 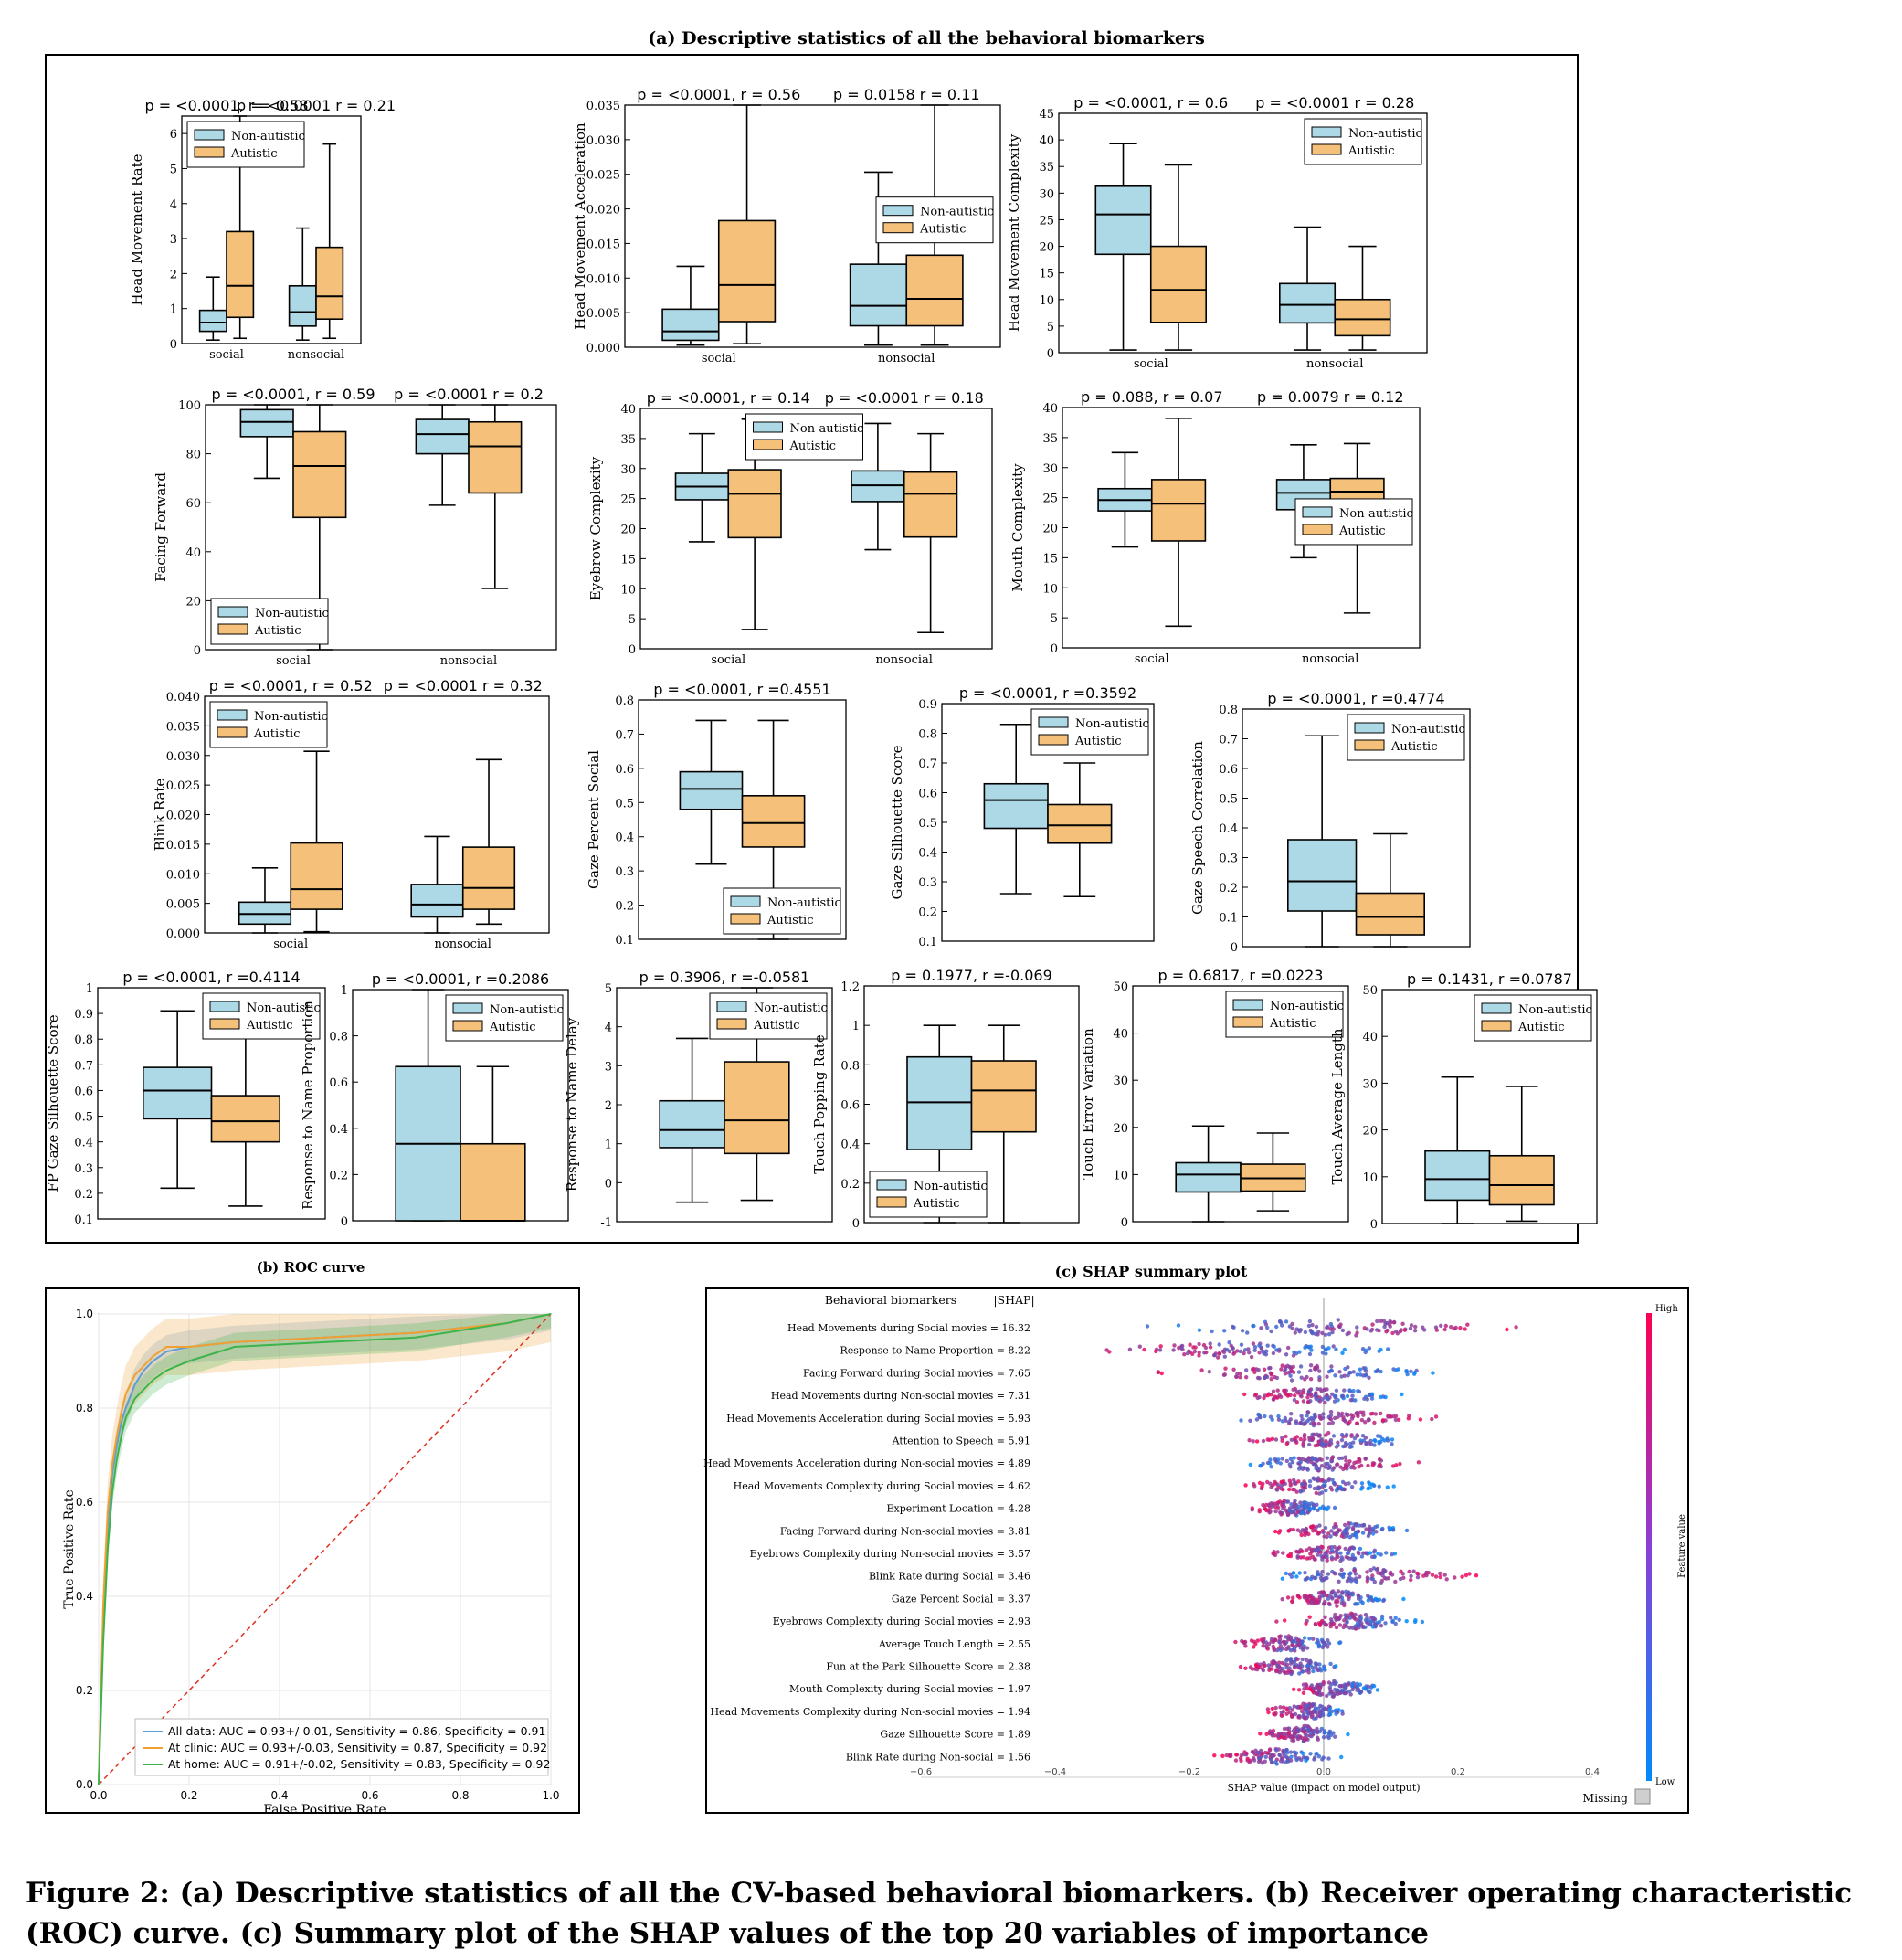 What do you see at coordinates (1046, 194) in the screenshot?
I see `y-tick-label: 30` at bounding box center [1046, 194].